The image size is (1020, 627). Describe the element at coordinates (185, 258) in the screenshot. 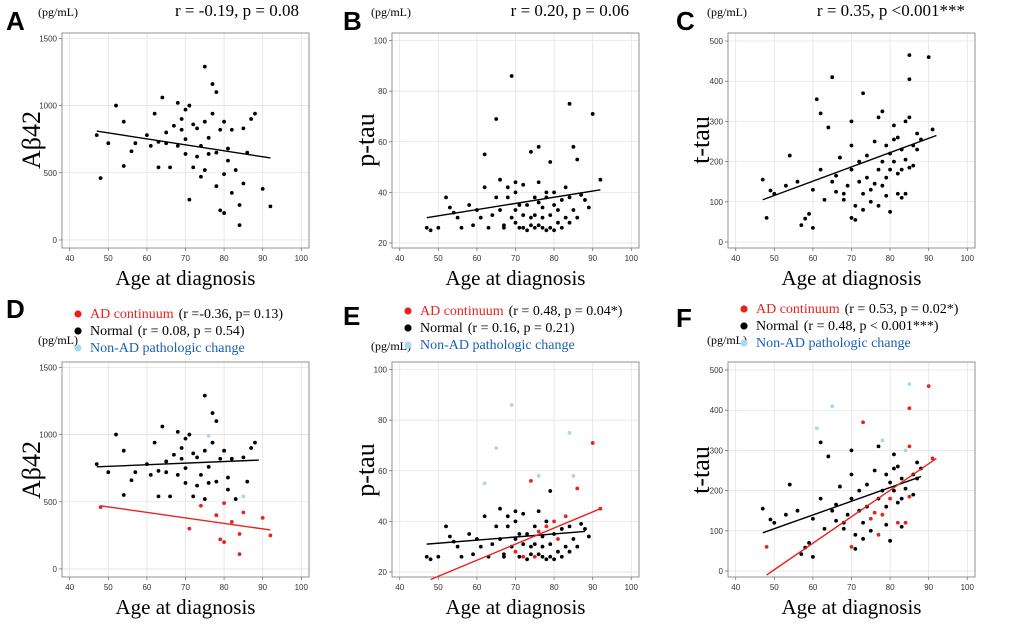

I see `x-tick-label: 70` at that location.